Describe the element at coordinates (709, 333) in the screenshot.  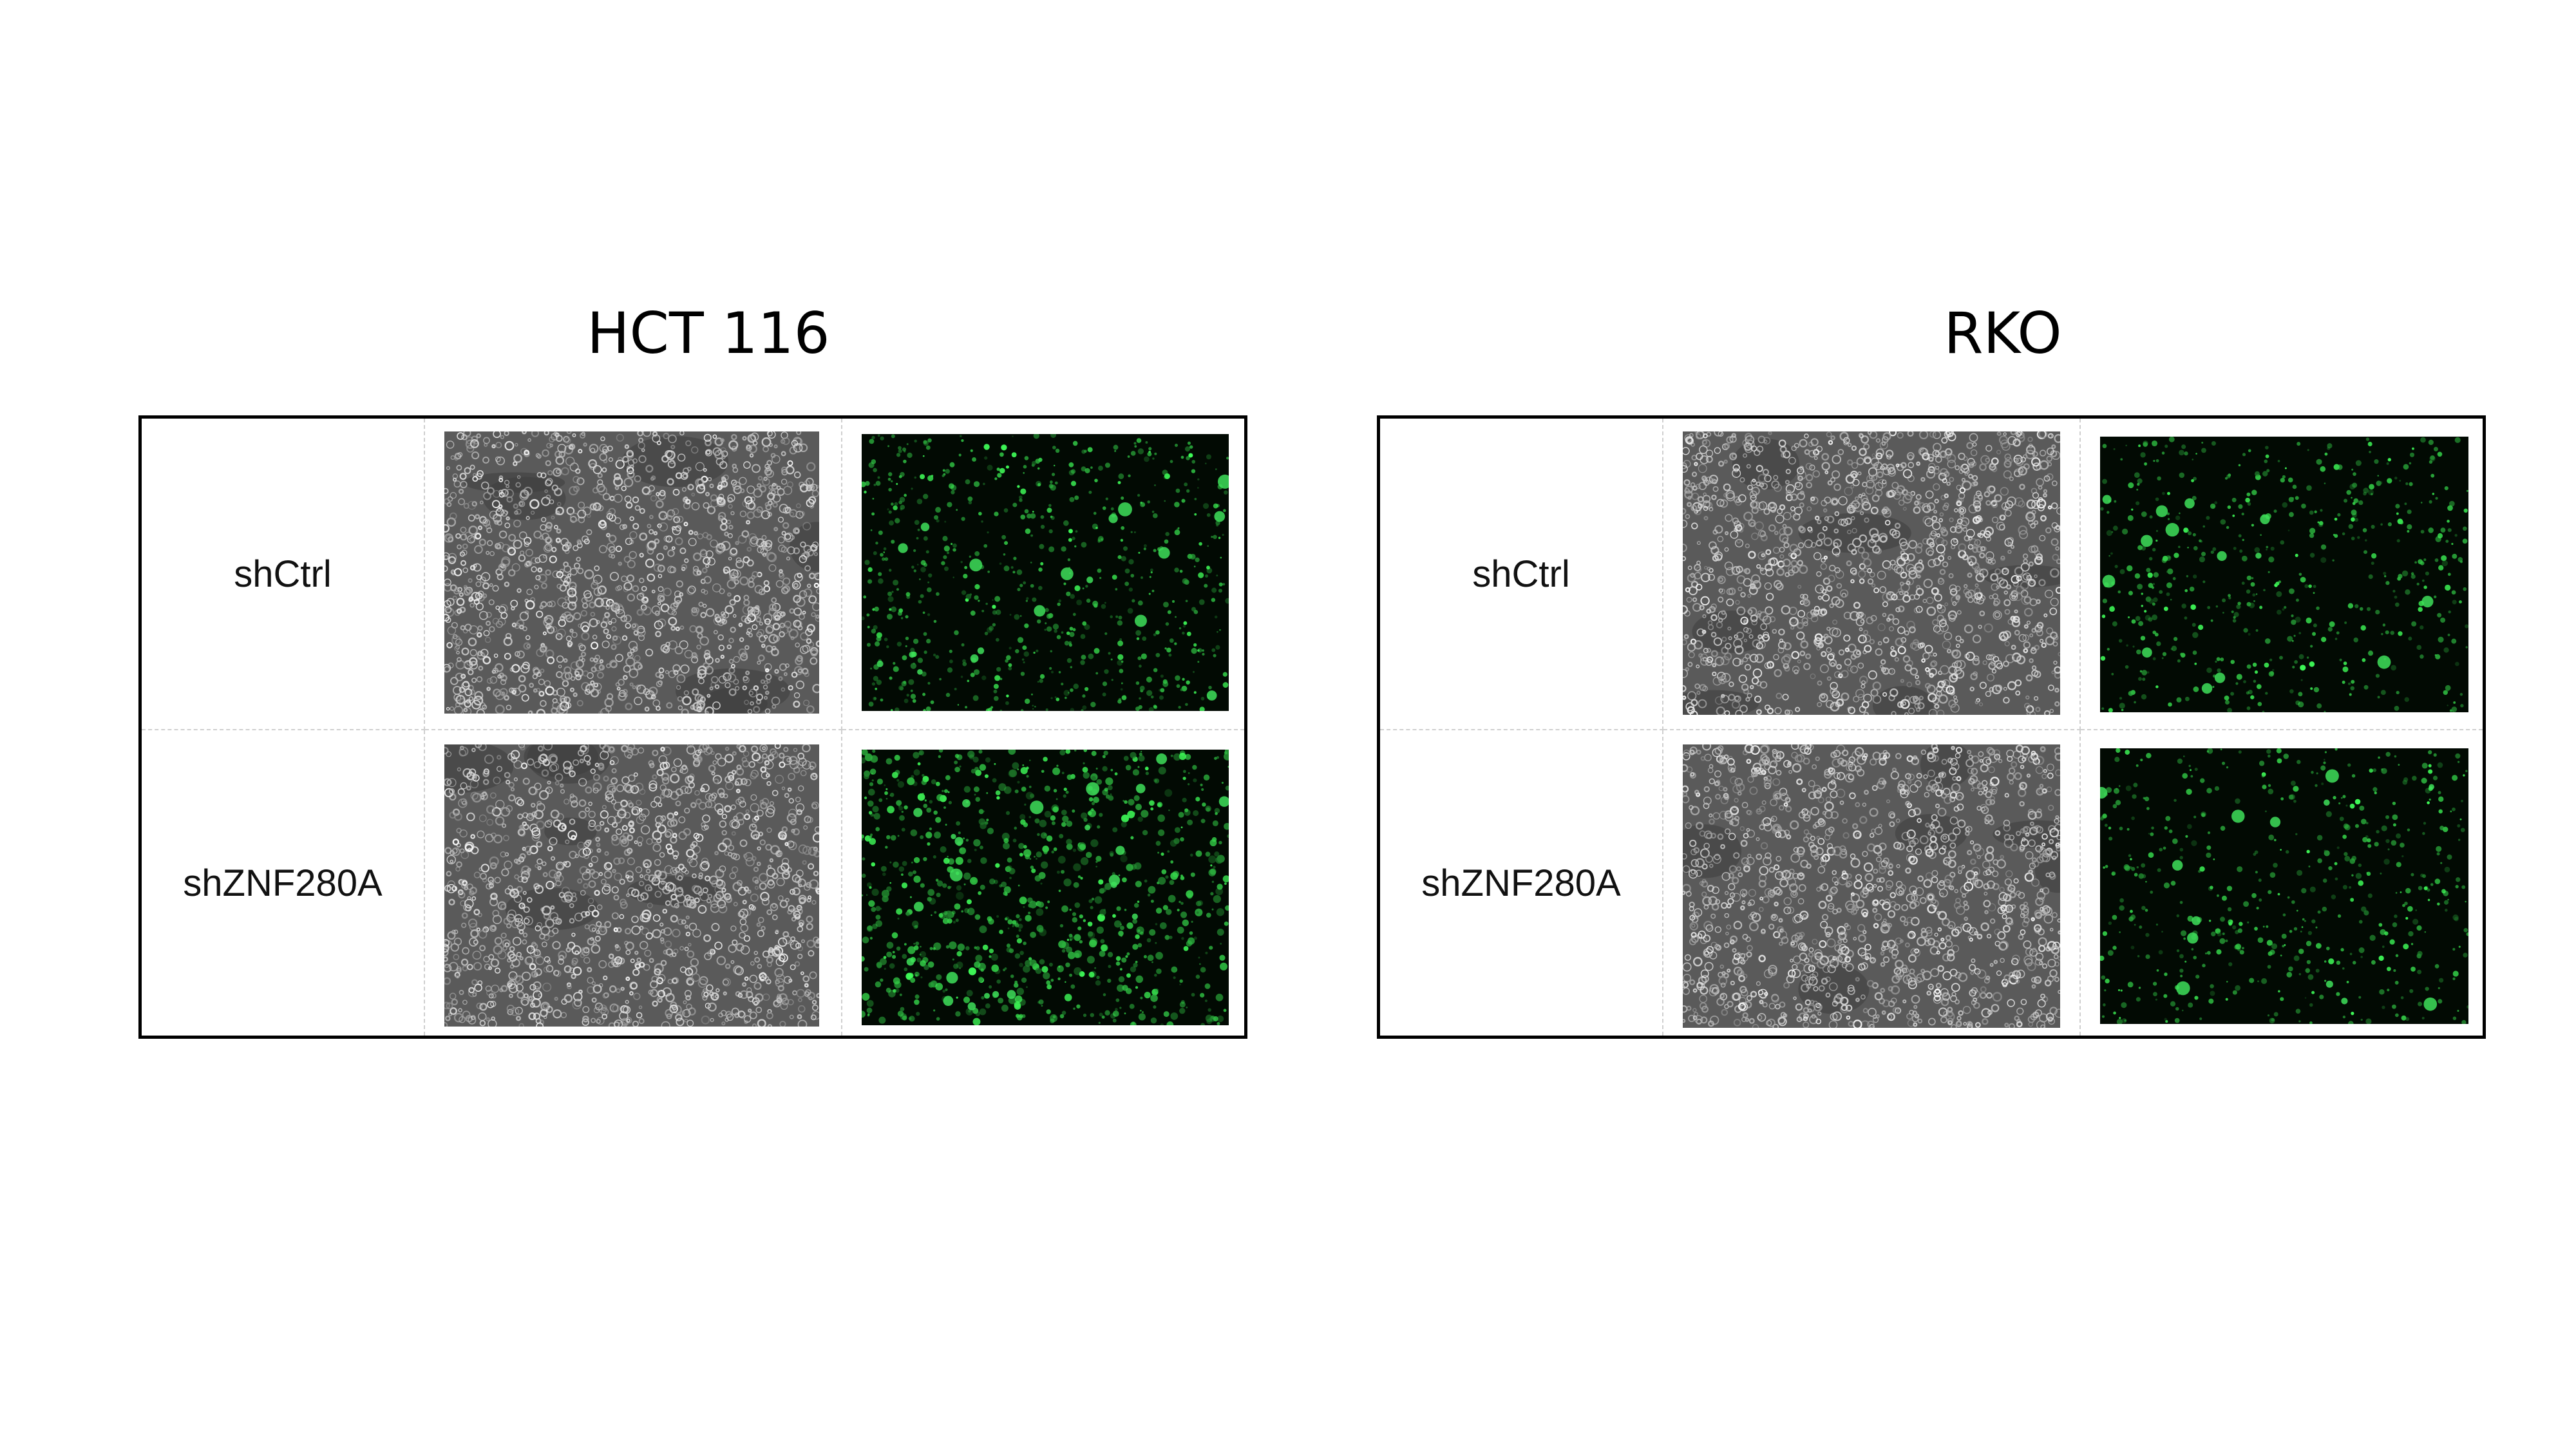
I see `panel-title-hct116: HCT 116` at that location.